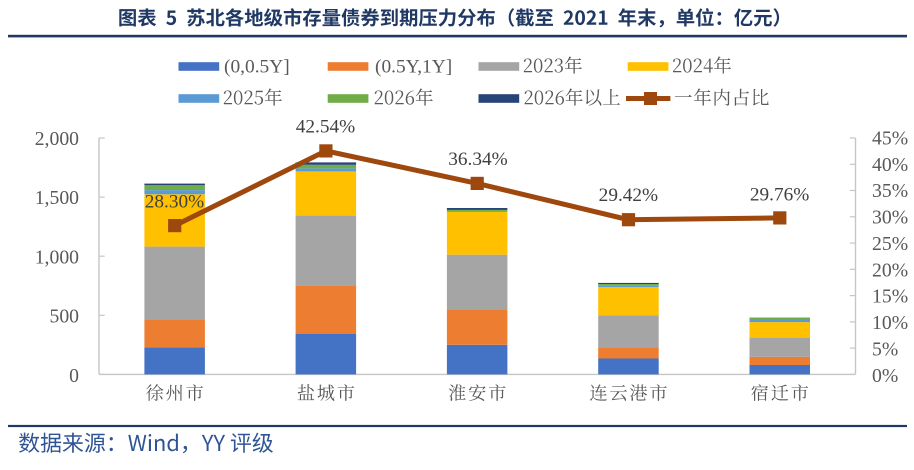 The height and width of the screenshot is (470, 914). I want to click on svg-text: (0,0.5Y], so click(257, 66).